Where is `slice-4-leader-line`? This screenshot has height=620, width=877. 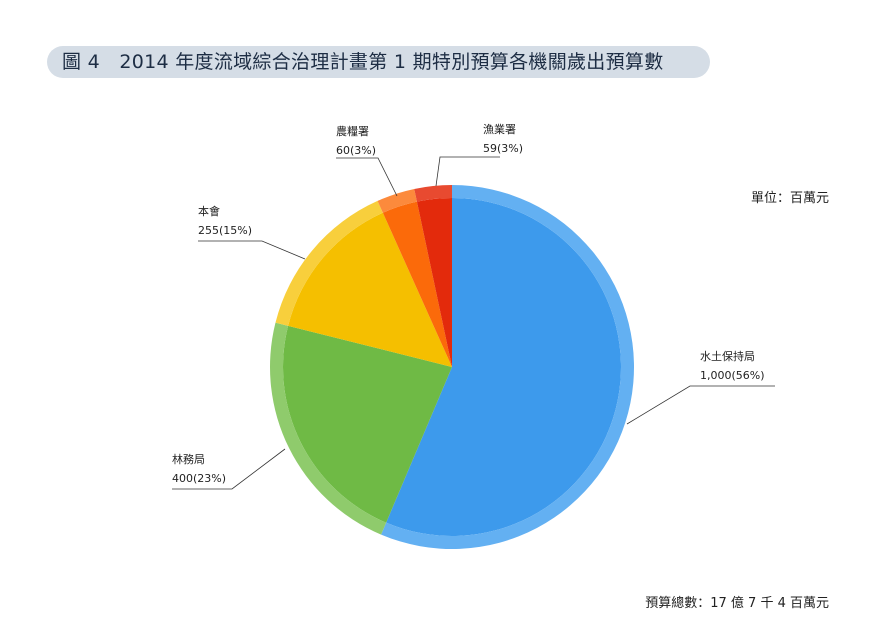 slice-4-leader-line is located at coordinates (467, 171).